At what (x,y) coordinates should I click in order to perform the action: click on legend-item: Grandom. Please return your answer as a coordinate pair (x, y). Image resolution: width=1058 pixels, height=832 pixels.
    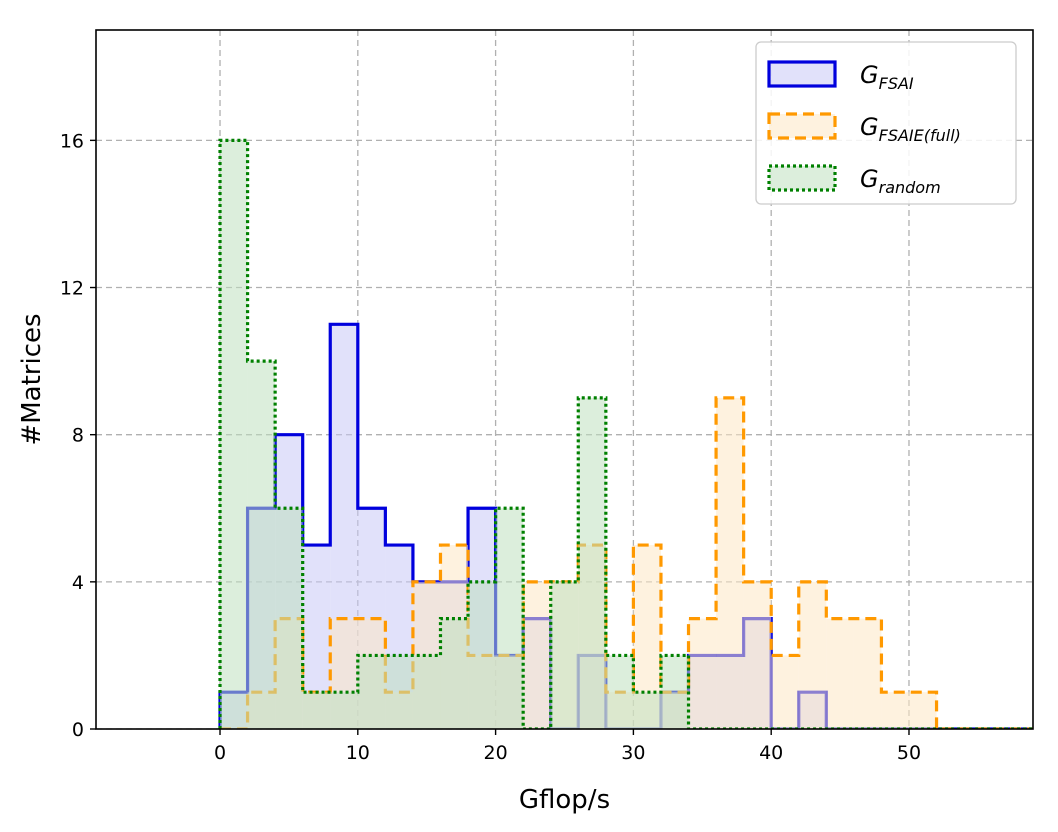
    Looking at the image, I should click on (854, 180).